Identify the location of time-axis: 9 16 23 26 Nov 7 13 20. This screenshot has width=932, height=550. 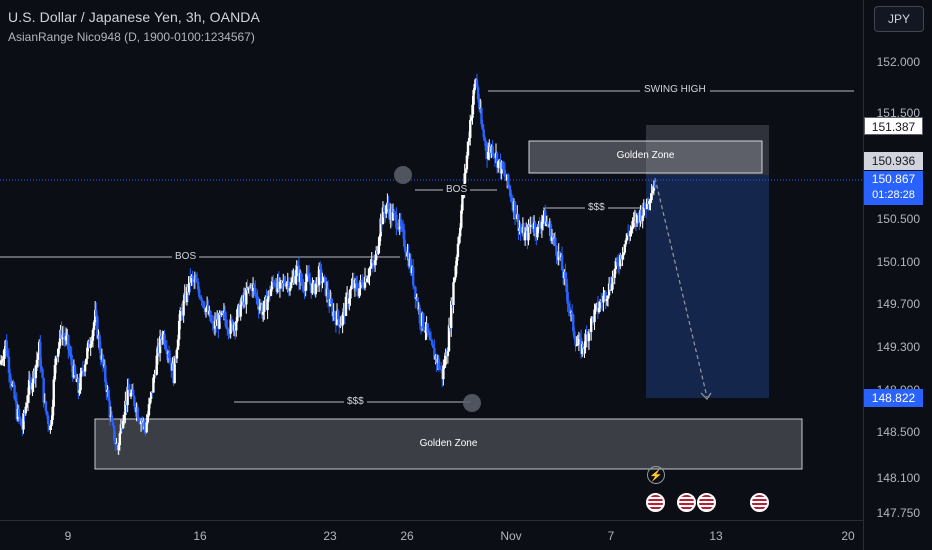
(431, 535).